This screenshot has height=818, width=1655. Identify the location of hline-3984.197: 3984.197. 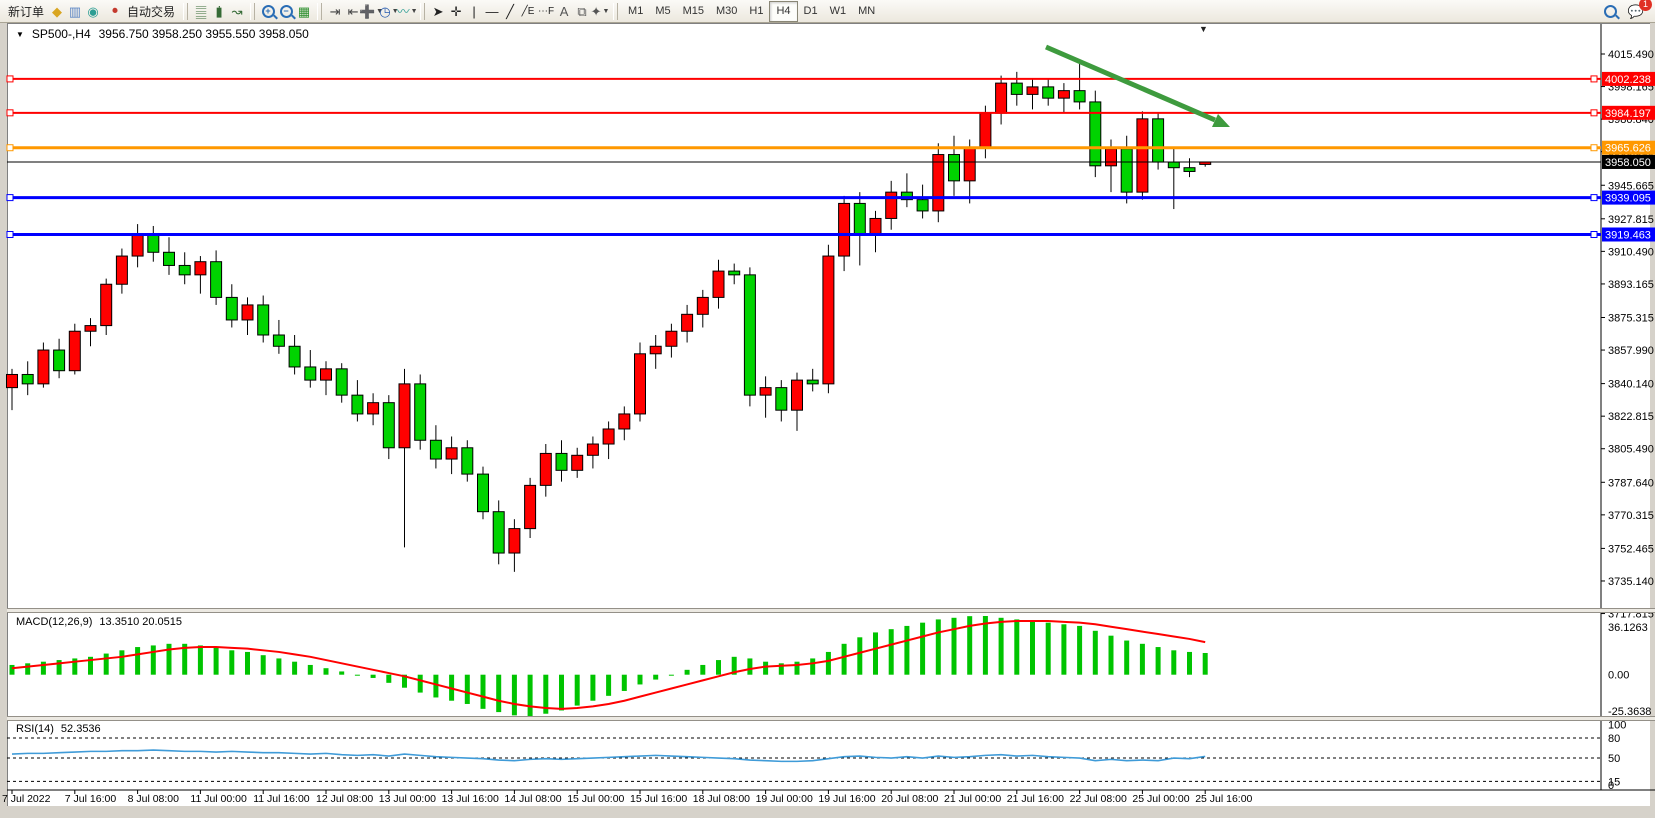
(830, 112).